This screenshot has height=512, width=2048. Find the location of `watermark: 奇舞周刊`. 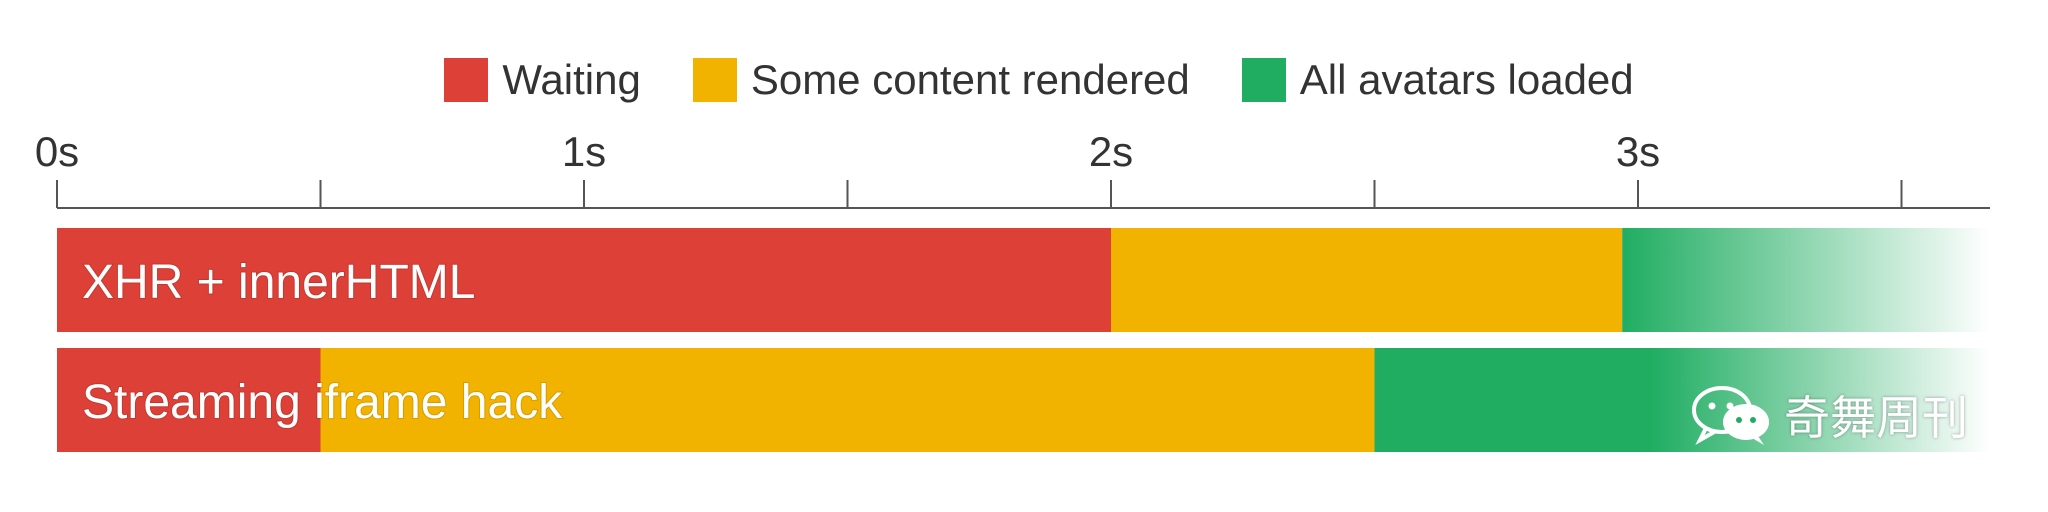

watermark: 奇舞周刊 is located at coordinates (1829, 415).